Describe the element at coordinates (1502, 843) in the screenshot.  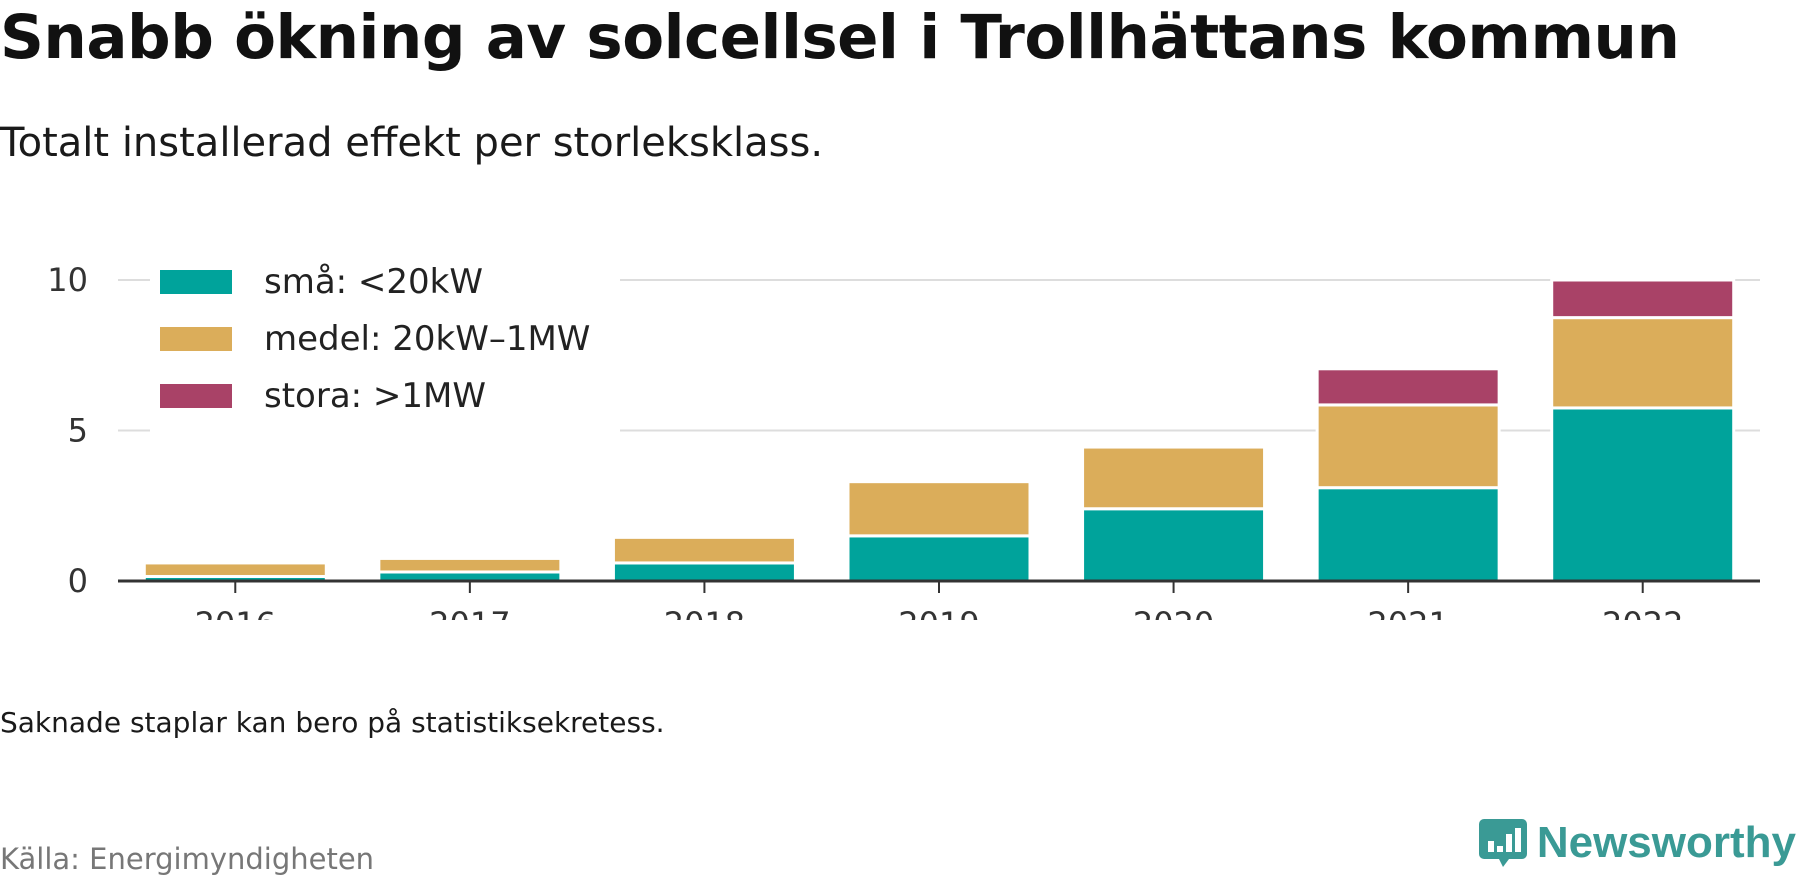
I see `bar-chart-speech-bubble-icon` at that location.